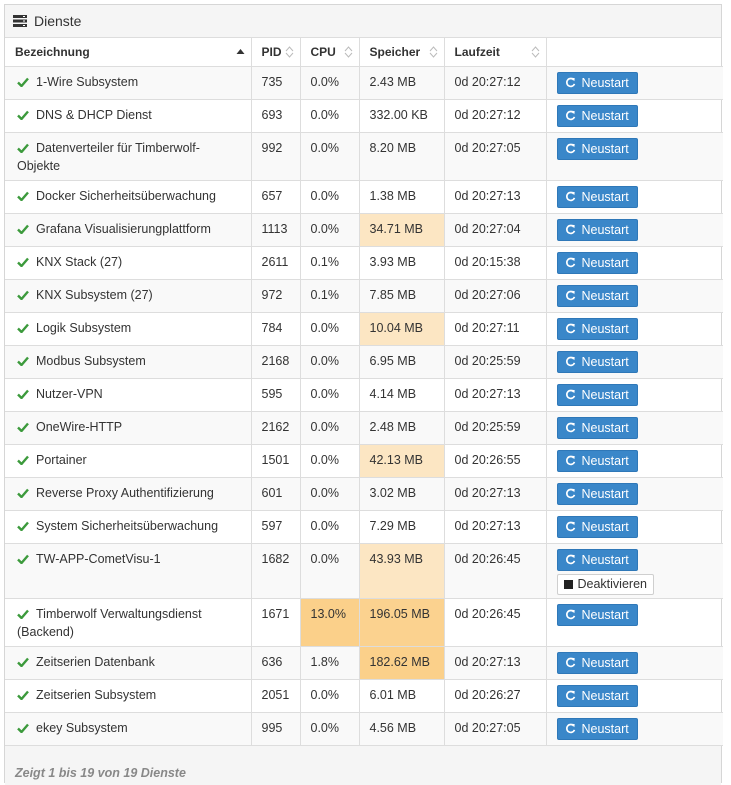  Describe the element at coordinates (128, 52) in the screenshot. I see `col-header-bezeichnung: Bezeichnung` at that location.